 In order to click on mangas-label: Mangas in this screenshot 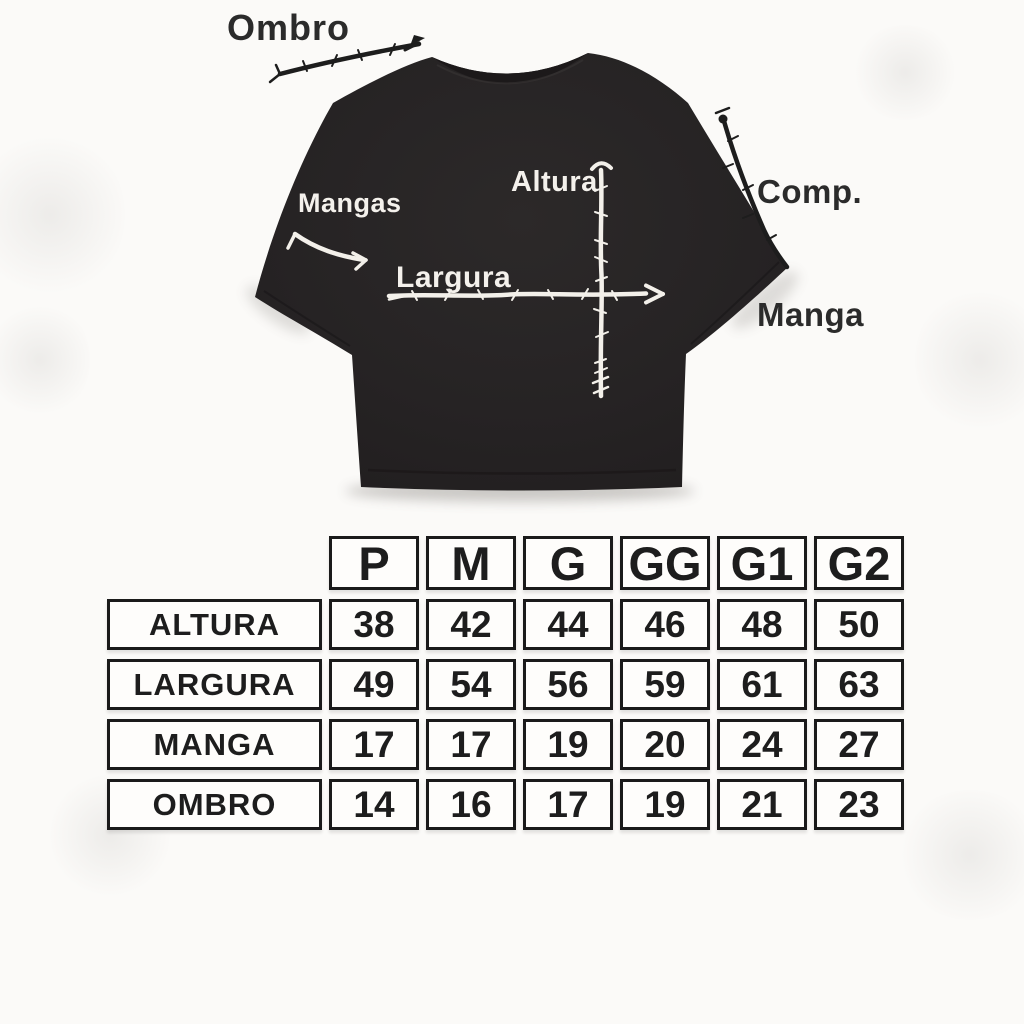, I will do `click(350, 203)`.